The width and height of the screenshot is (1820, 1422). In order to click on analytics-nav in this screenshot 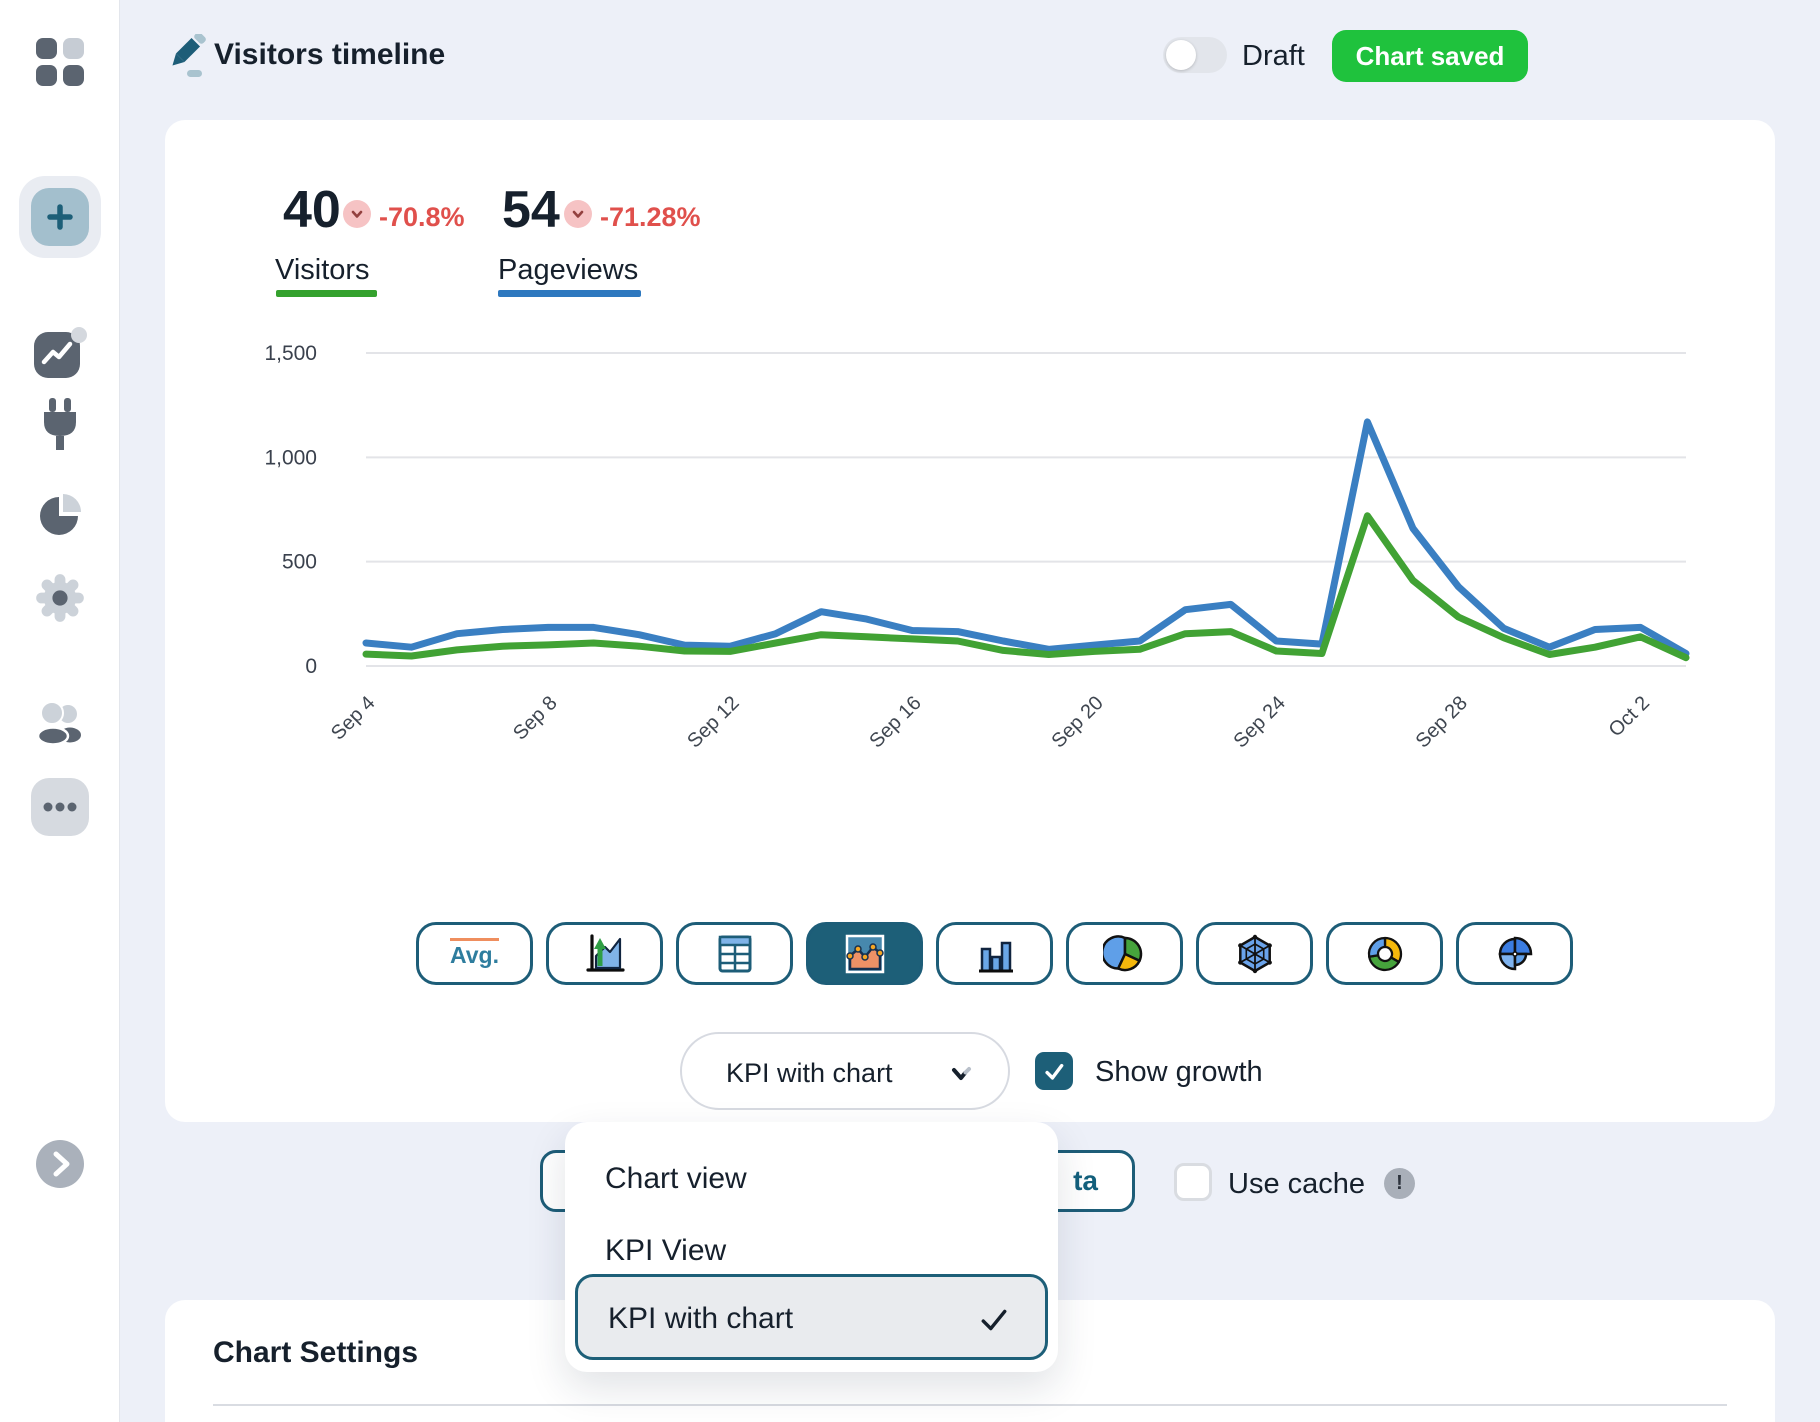, I will do `click(60, 356)`.